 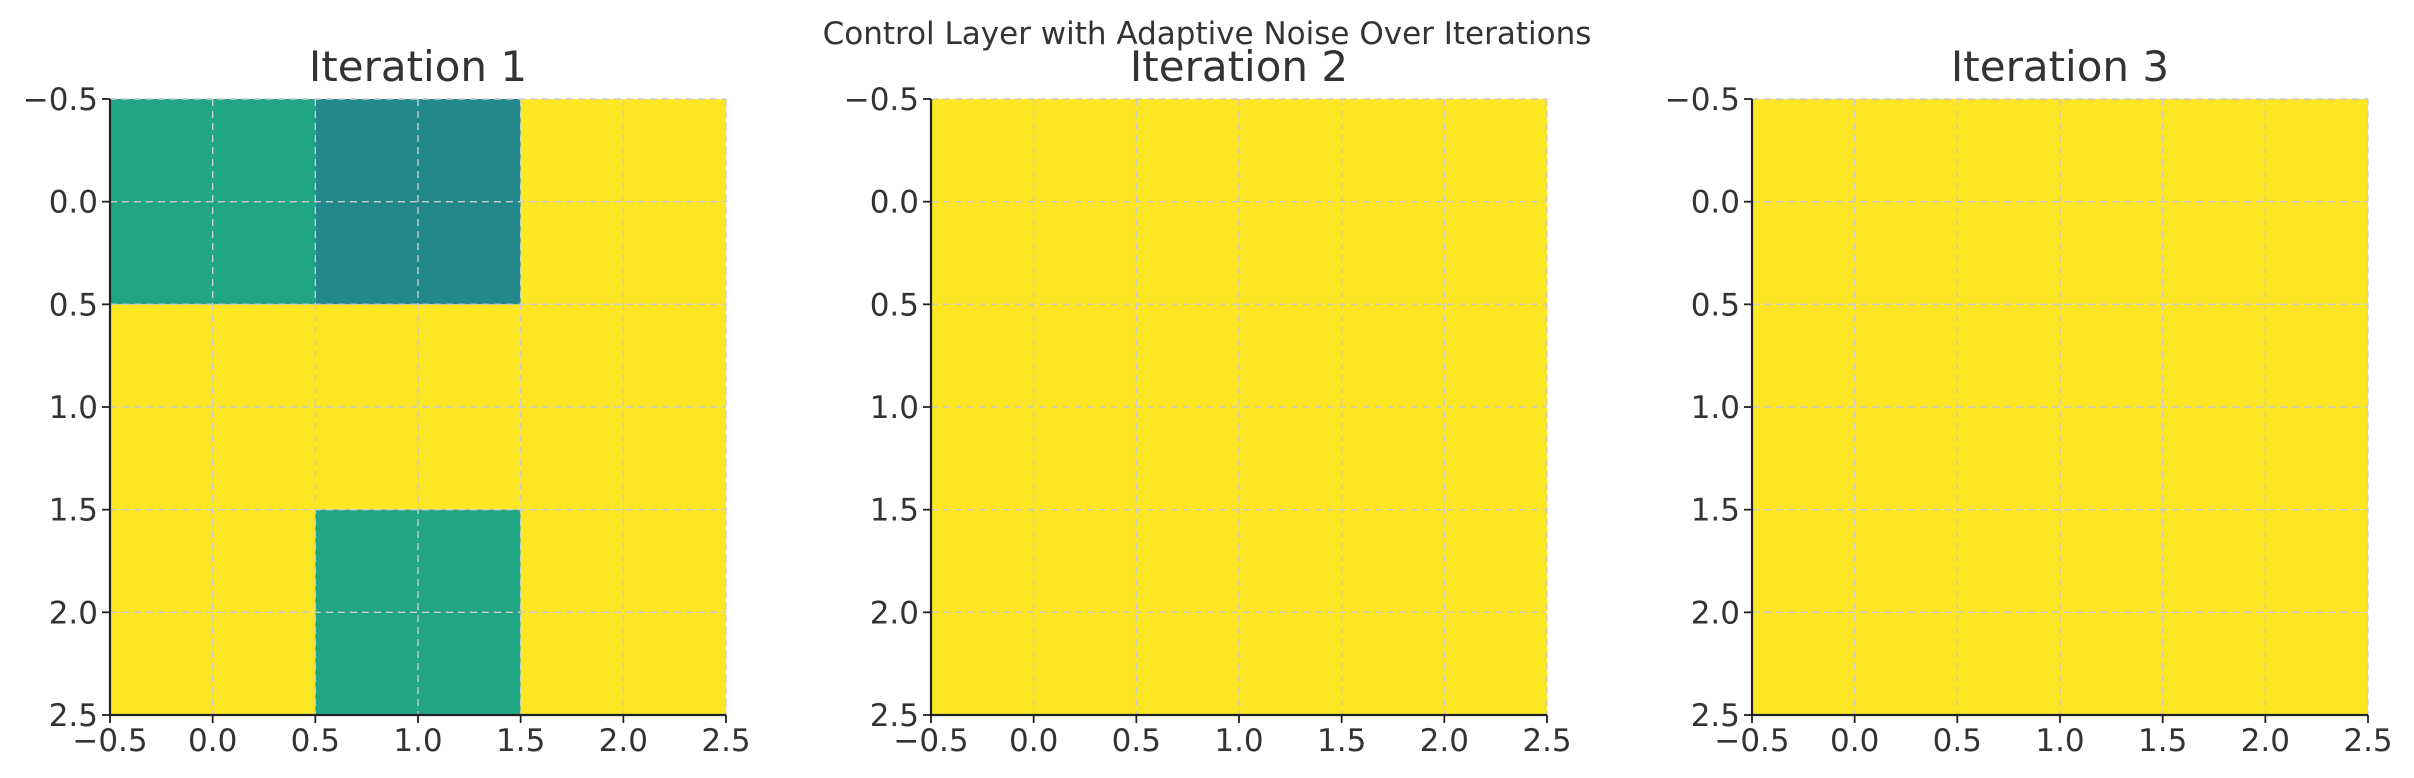 I want to click on panel-title: Iteration 2, so click(x=1239, y=66).